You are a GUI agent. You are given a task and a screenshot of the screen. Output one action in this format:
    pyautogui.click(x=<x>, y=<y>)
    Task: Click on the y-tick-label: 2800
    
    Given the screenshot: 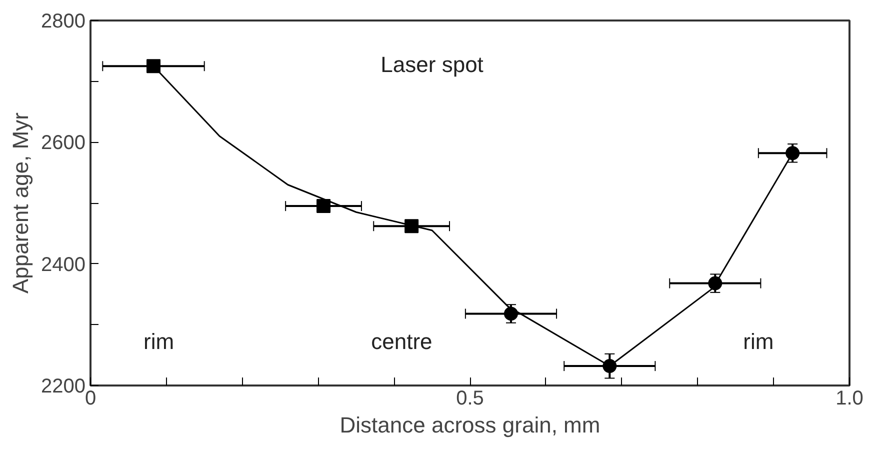 What is the action you would take?
    pyautogui.click(x=63, y=21)
    